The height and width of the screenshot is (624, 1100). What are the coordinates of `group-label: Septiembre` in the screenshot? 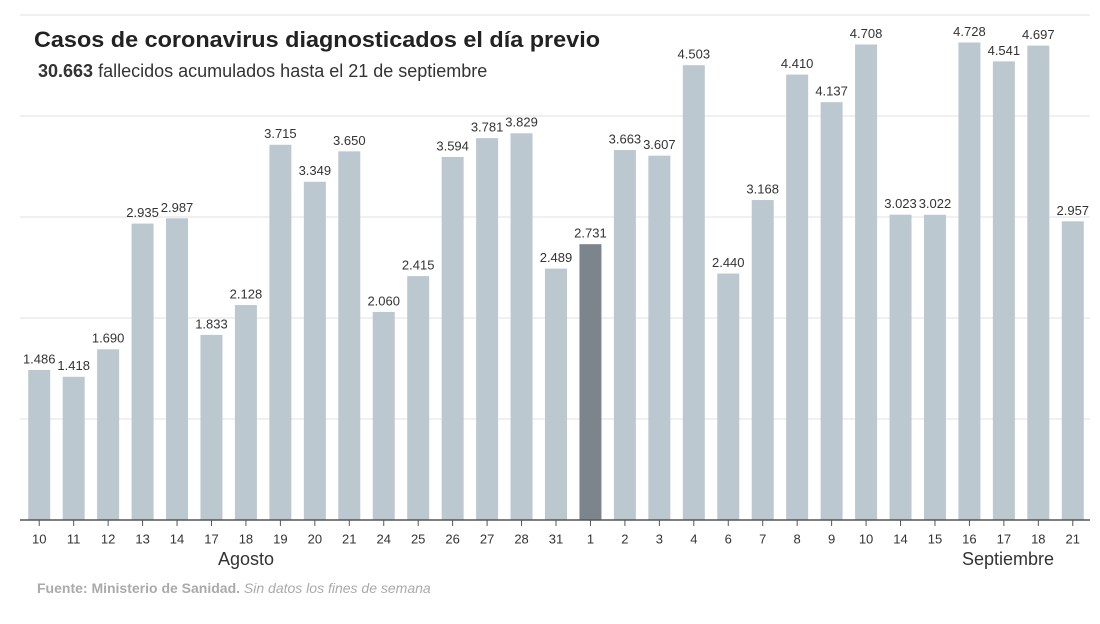 It's located at (1008, 559).